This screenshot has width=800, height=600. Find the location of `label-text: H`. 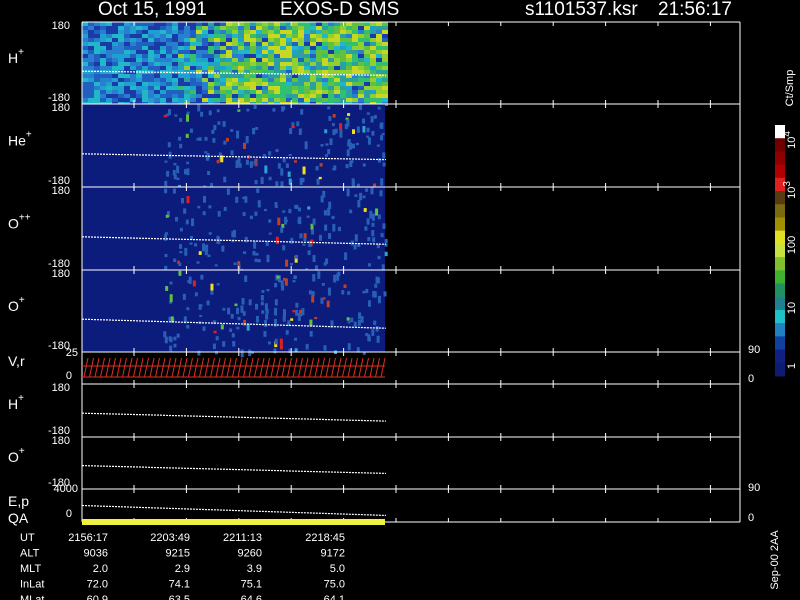

label-text: H is located at coordinates (13, 404).